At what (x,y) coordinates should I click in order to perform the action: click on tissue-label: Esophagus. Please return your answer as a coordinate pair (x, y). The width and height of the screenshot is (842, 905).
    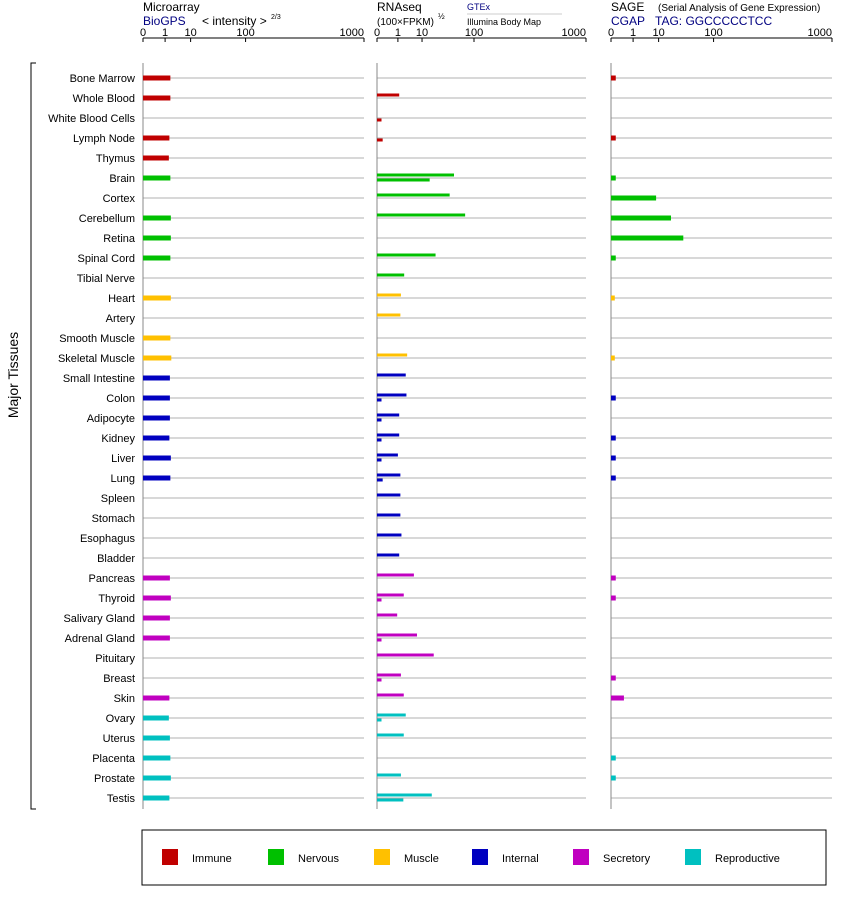
    Looking at the image, I should click on (108, 539).